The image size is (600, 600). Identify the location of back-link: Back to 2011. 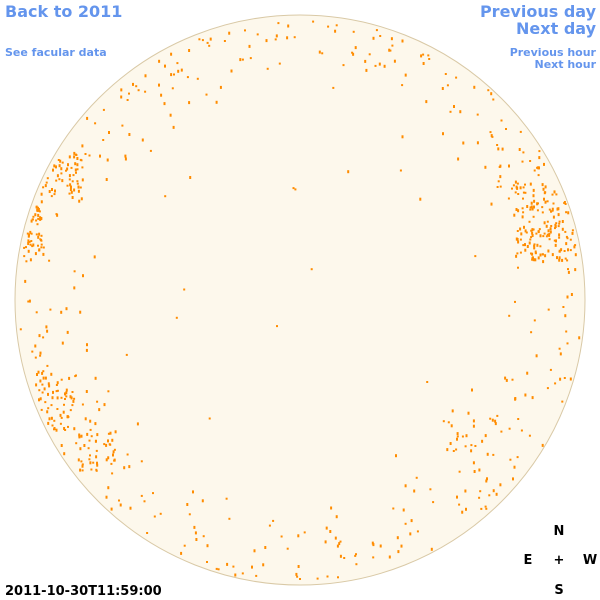
(63, 11).